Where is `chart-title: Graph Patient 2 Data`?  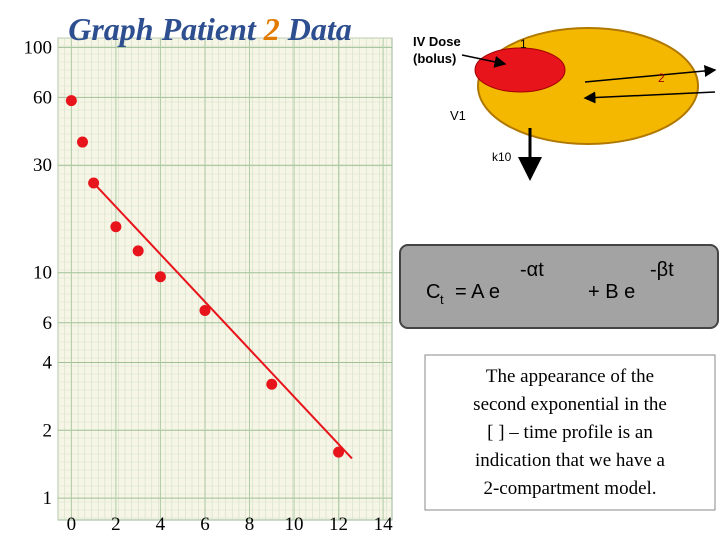 chart-title: Graph Patient 2 Data is located at coordinates (210, 29).